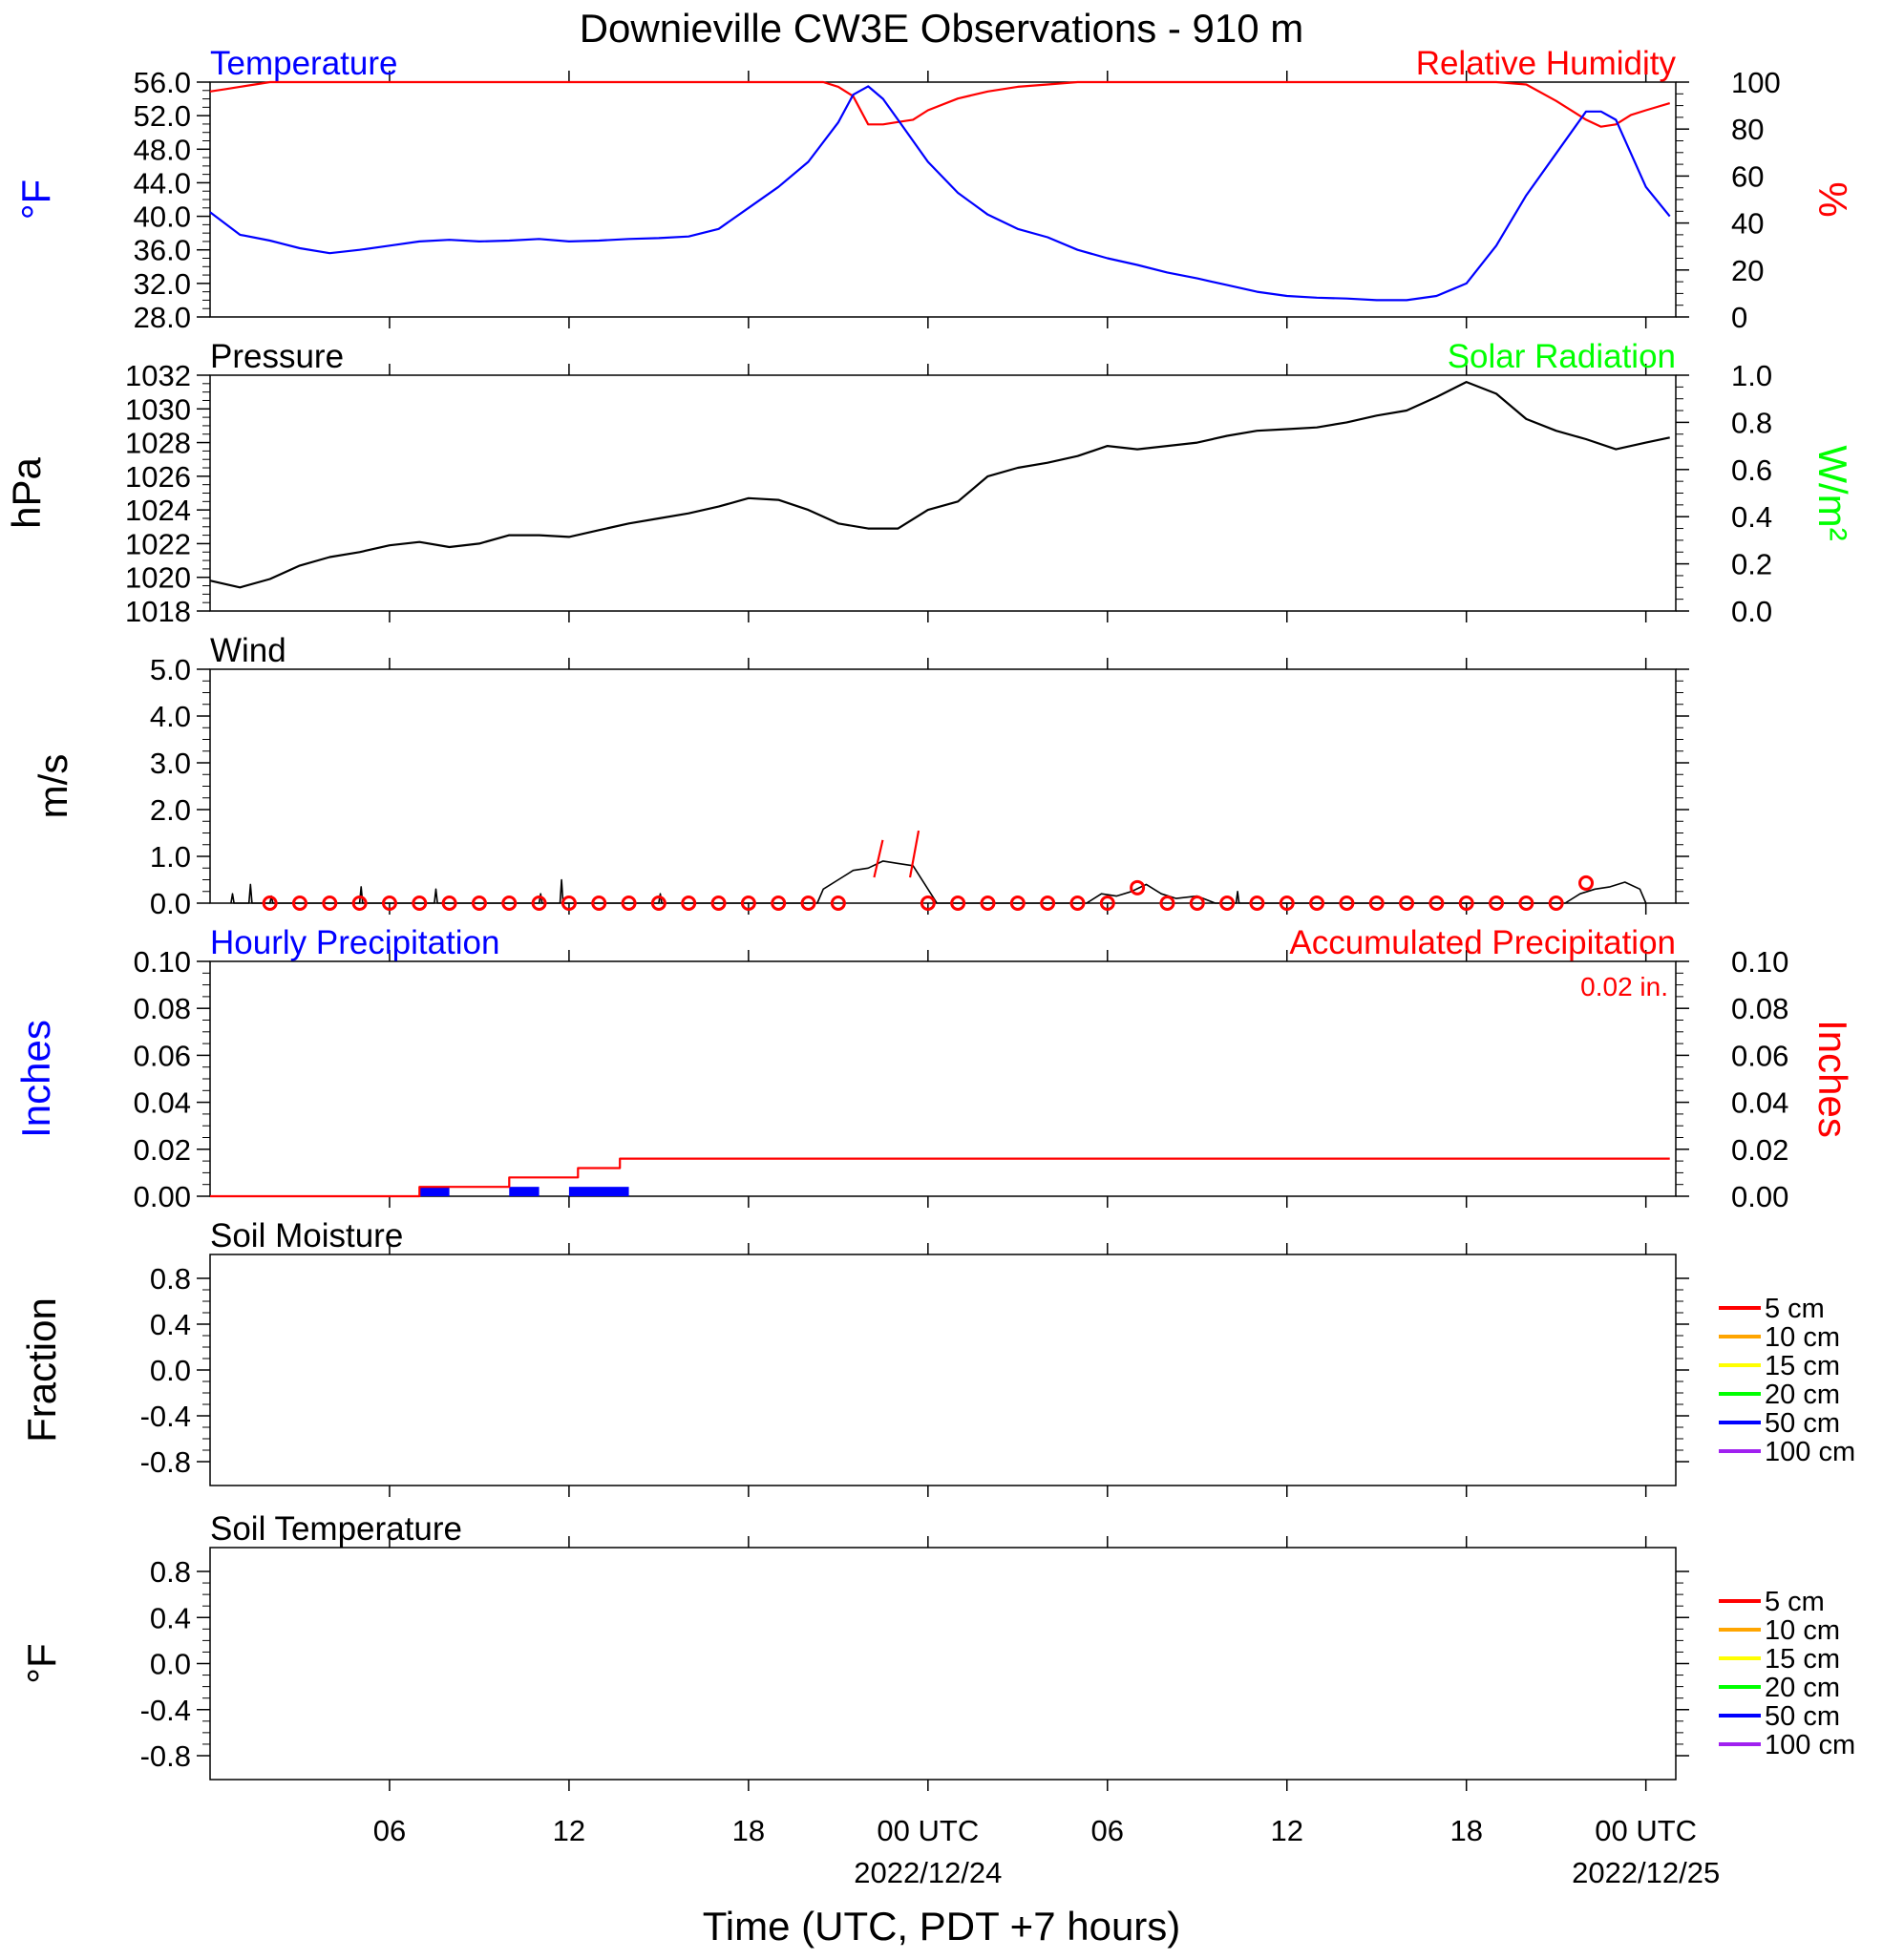 Image resolution: width=1883 pixels, height=1960 pixels. Describe the element at coordinates (928, 1872) in the screenshot. I see `x-tick-date-label: 2022/12/24` at that location.